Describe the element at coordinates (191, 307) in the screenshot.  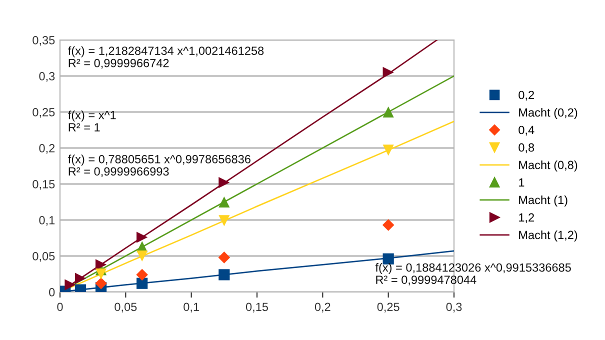
I see `x-tick-label: 0,1` at that location.